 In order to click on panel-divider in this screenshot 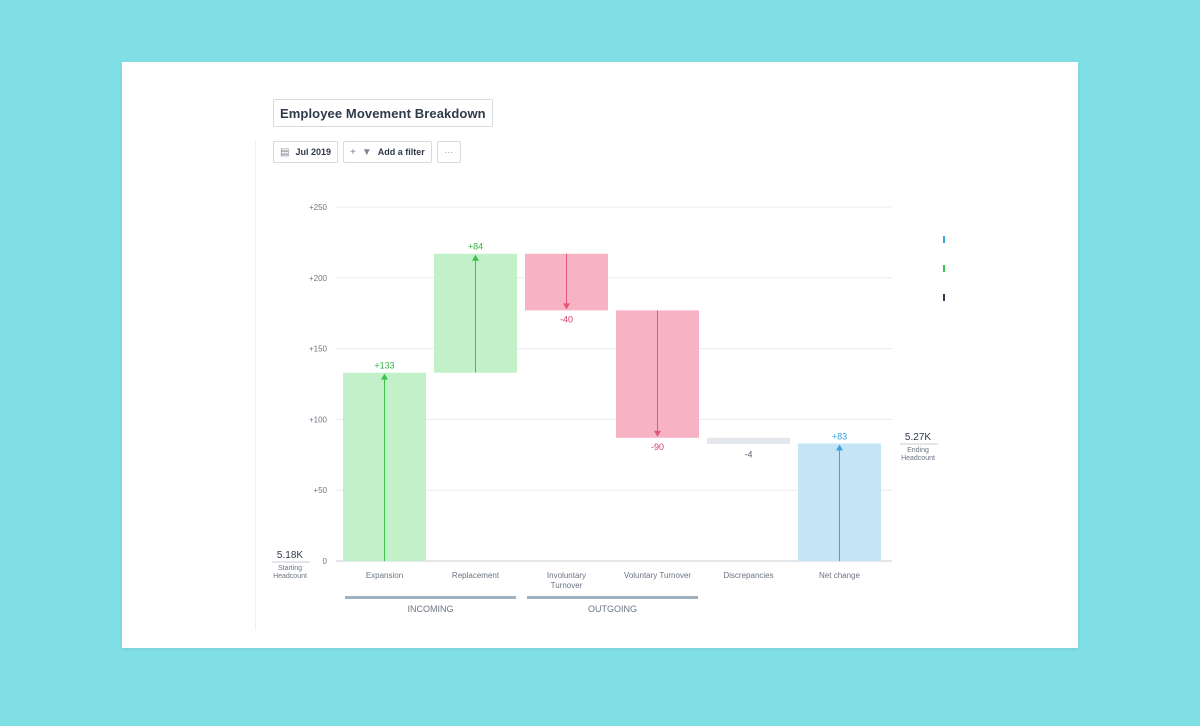, I will do `click(255, 385)`.